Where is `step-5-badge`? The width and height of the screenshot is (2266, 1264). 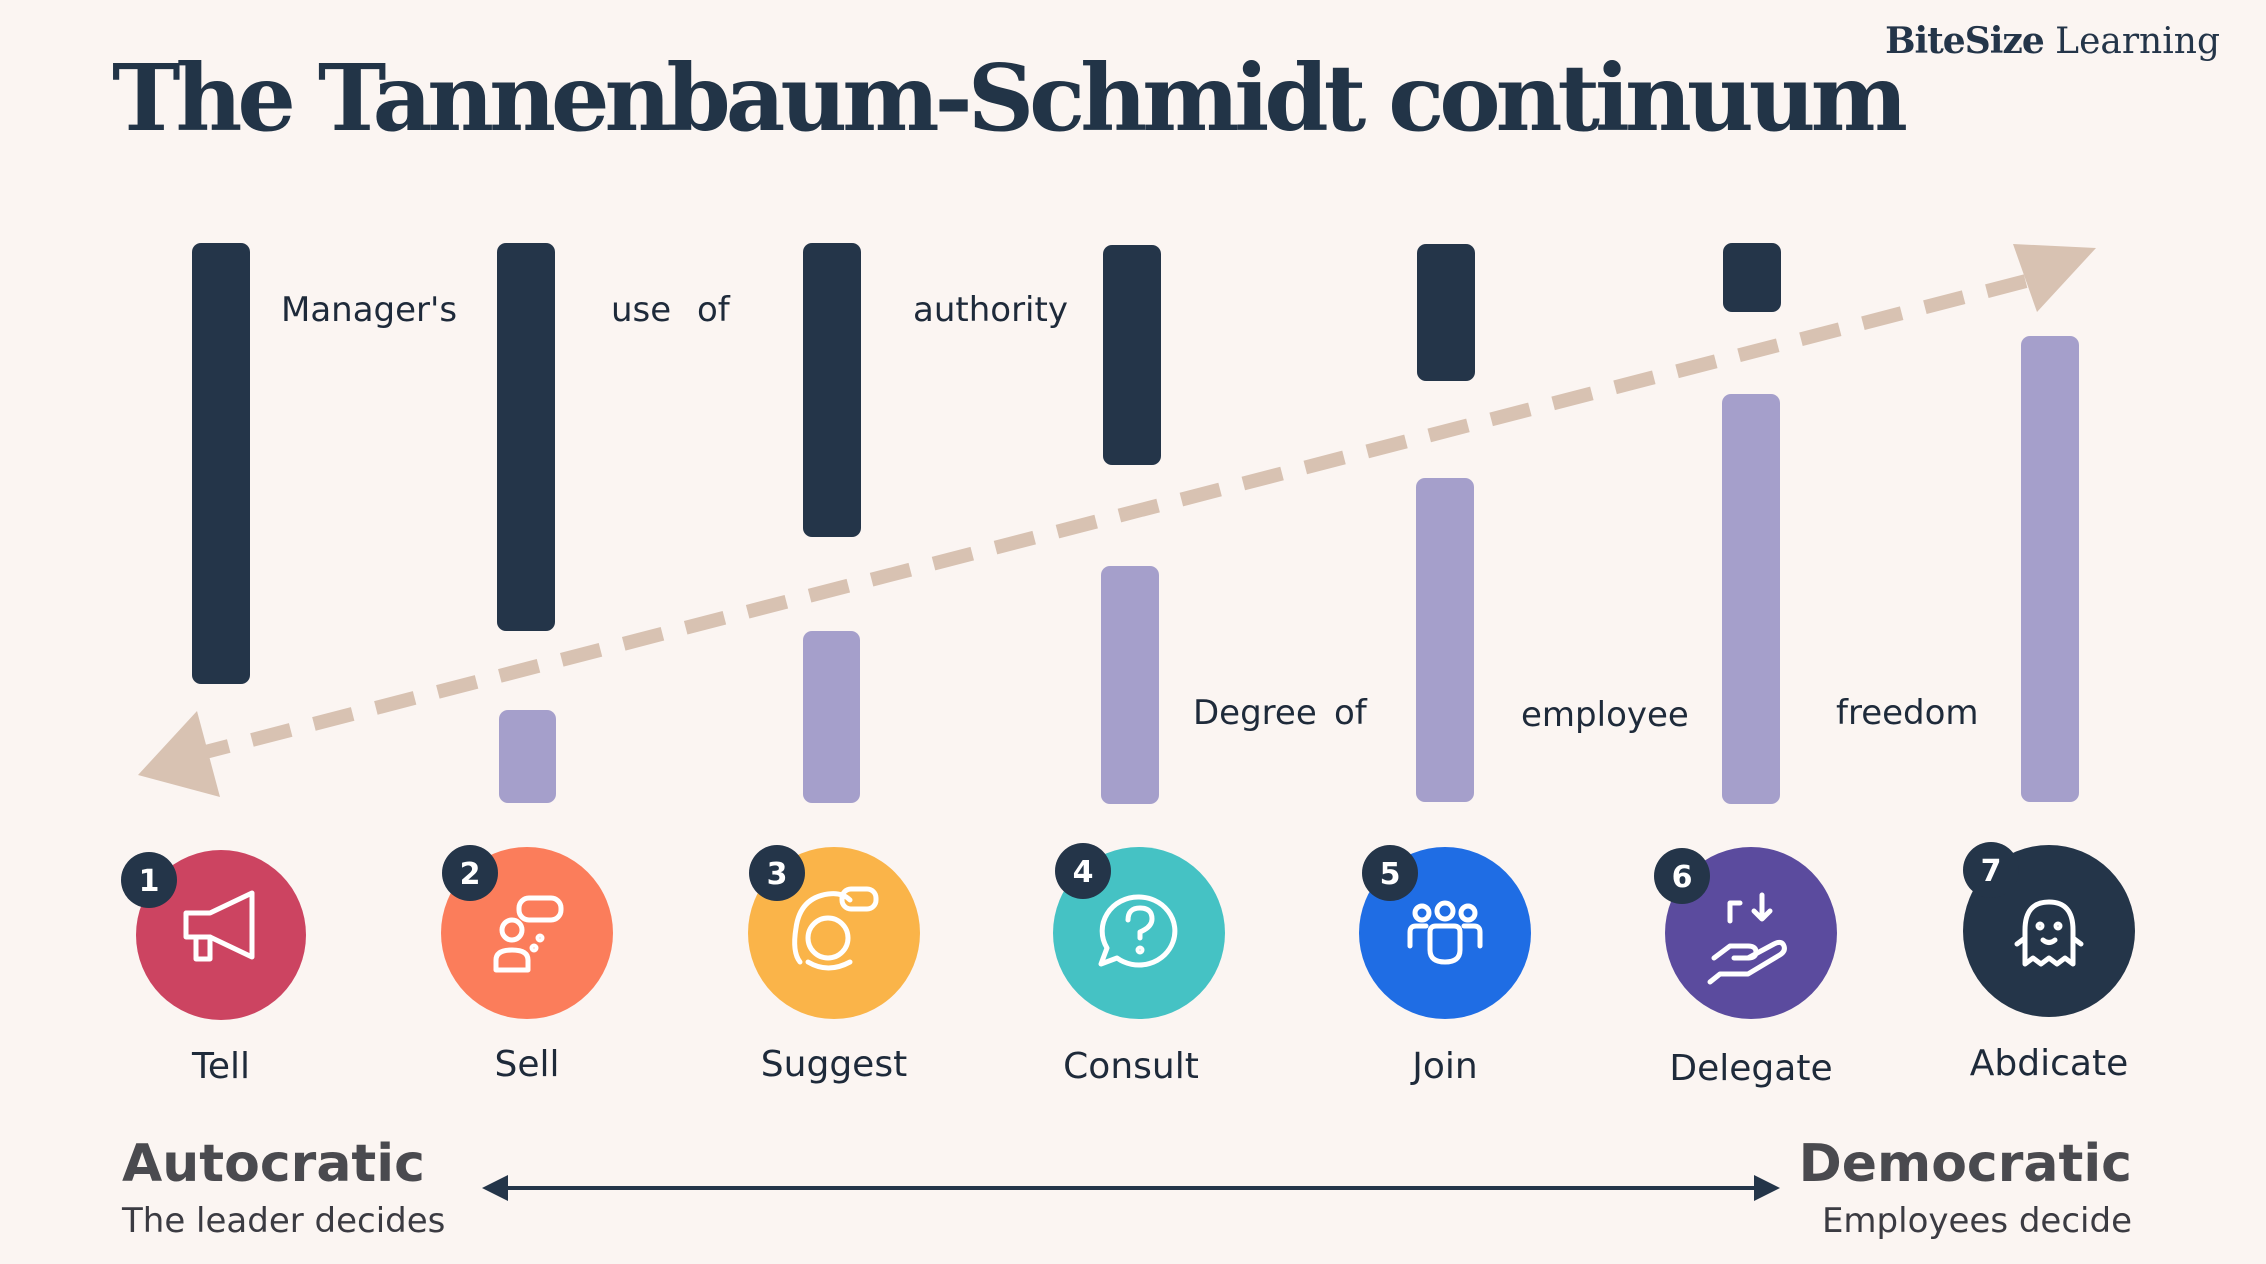
step-5-badge is located at coordinates (1390, 873).